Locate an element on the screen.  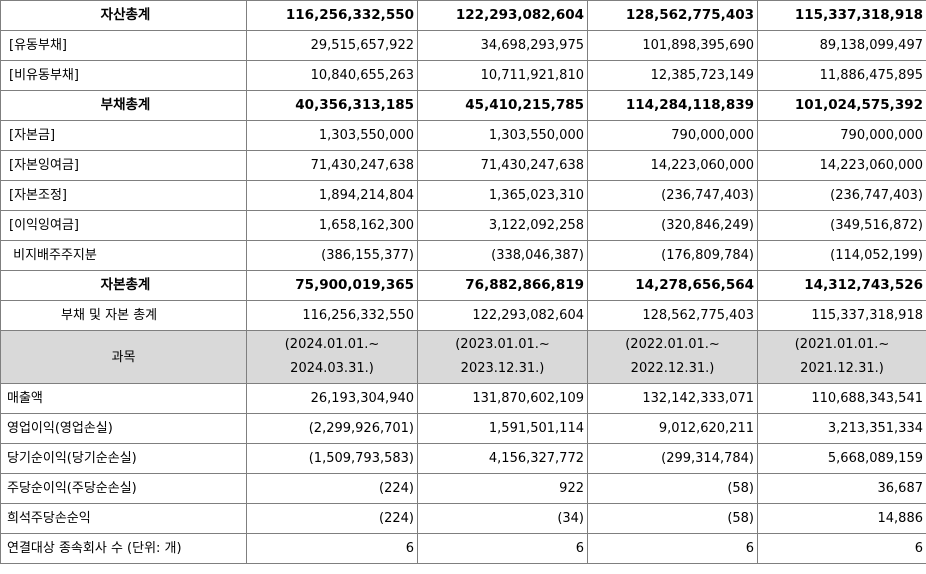
value-cell: 36,687 is located at coordinates (841, 488).